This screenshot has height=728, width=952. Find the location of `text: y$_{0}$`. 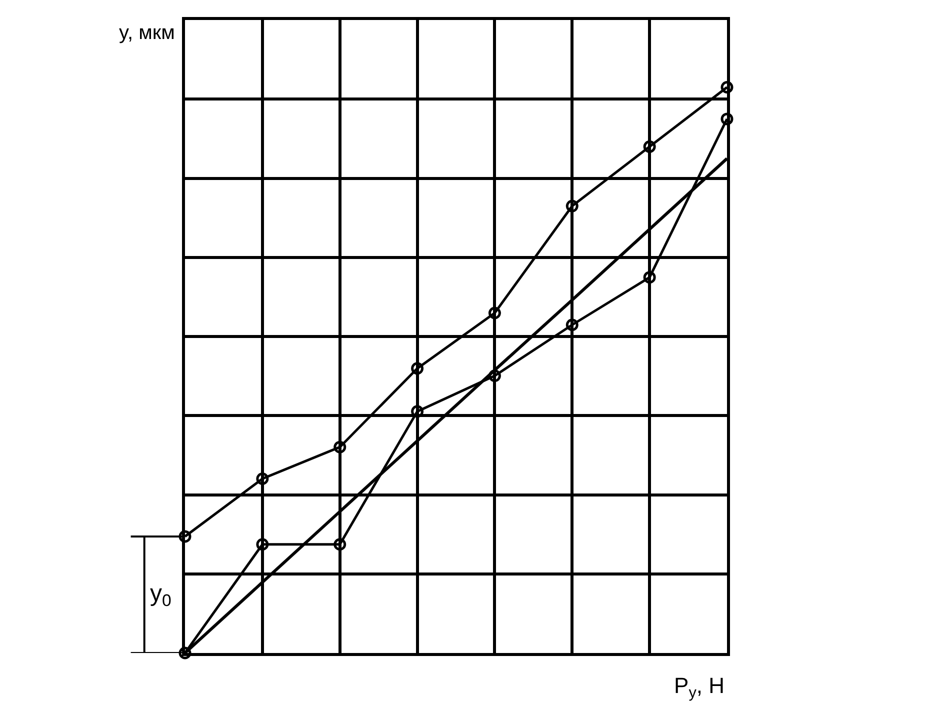

text: y$_{0}$ is located at coordinates (161, 595).